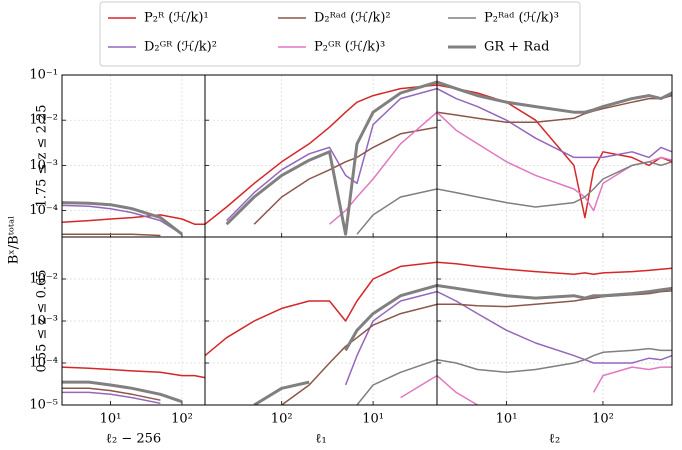 The image size is (682, 450). Describe the element at coordinates (43, 75) in the screenshot. I see `y-tick-label: 10⁻¹` at that location.